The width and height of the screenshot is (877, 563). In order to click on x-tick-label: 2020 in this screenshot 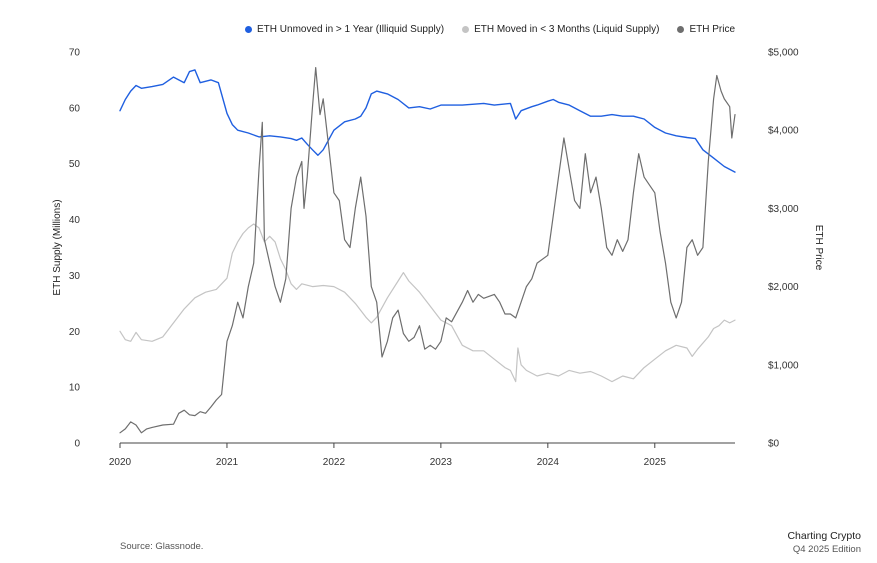, I will do `click(120, 462)`.